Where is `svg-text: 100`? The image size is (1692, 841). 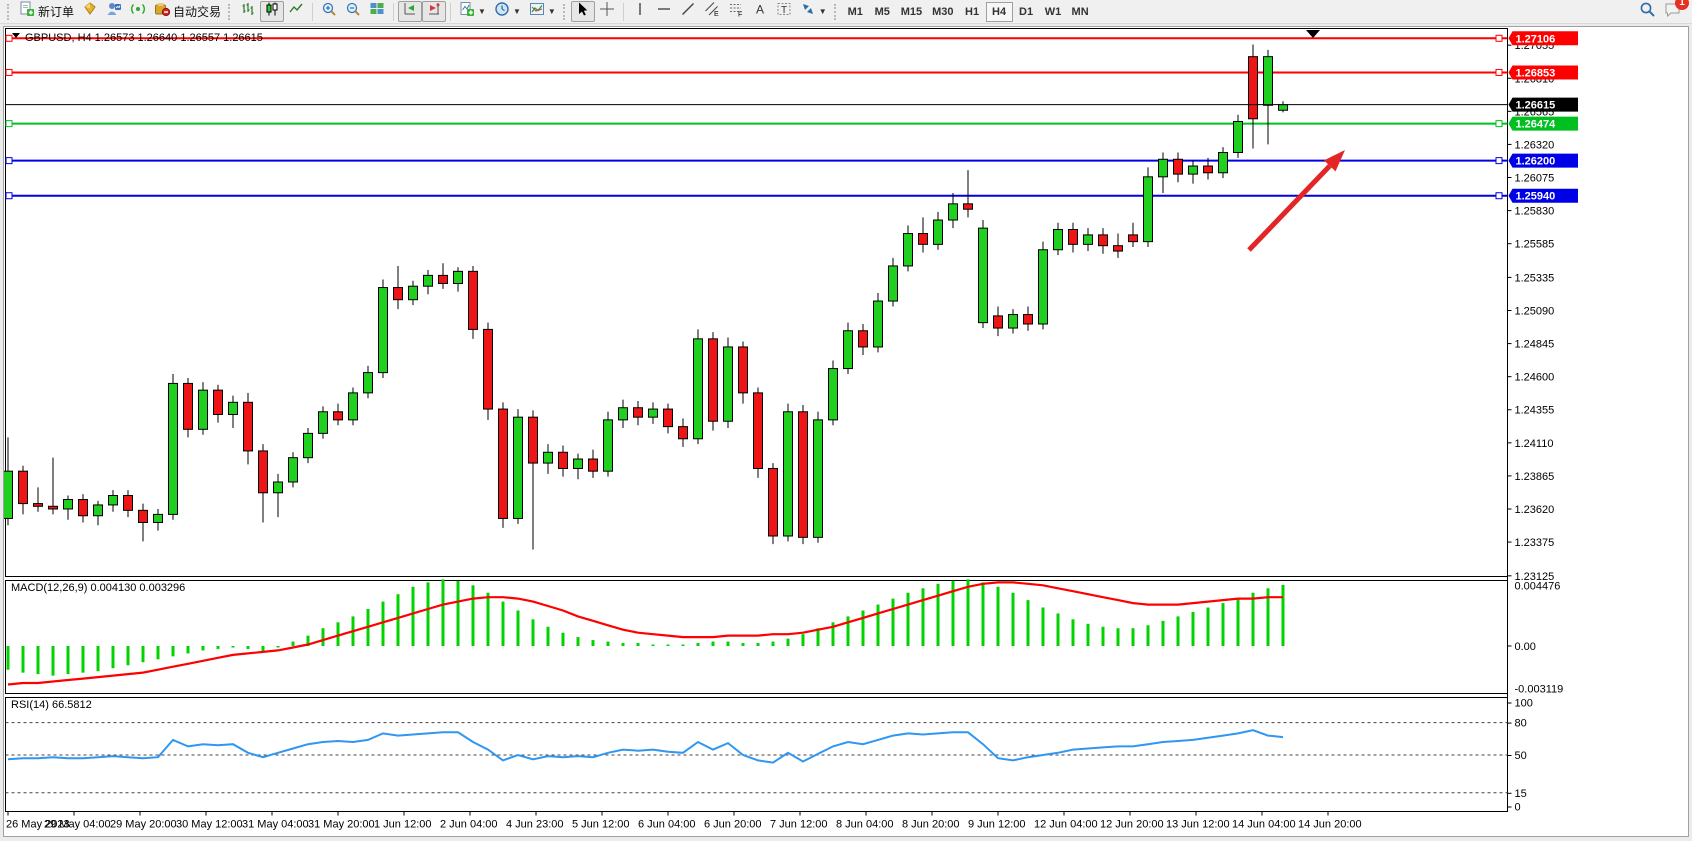
svg-text: 100 is located at coordinates (1524, 704).